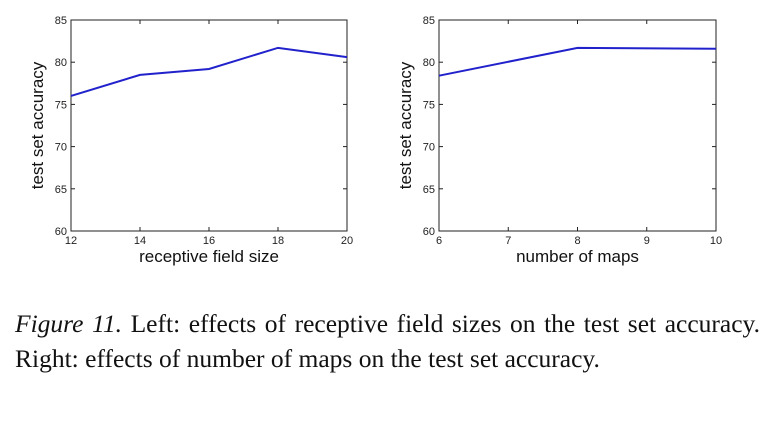  I want to click on x-tick-label: 16, so click(209, 241).